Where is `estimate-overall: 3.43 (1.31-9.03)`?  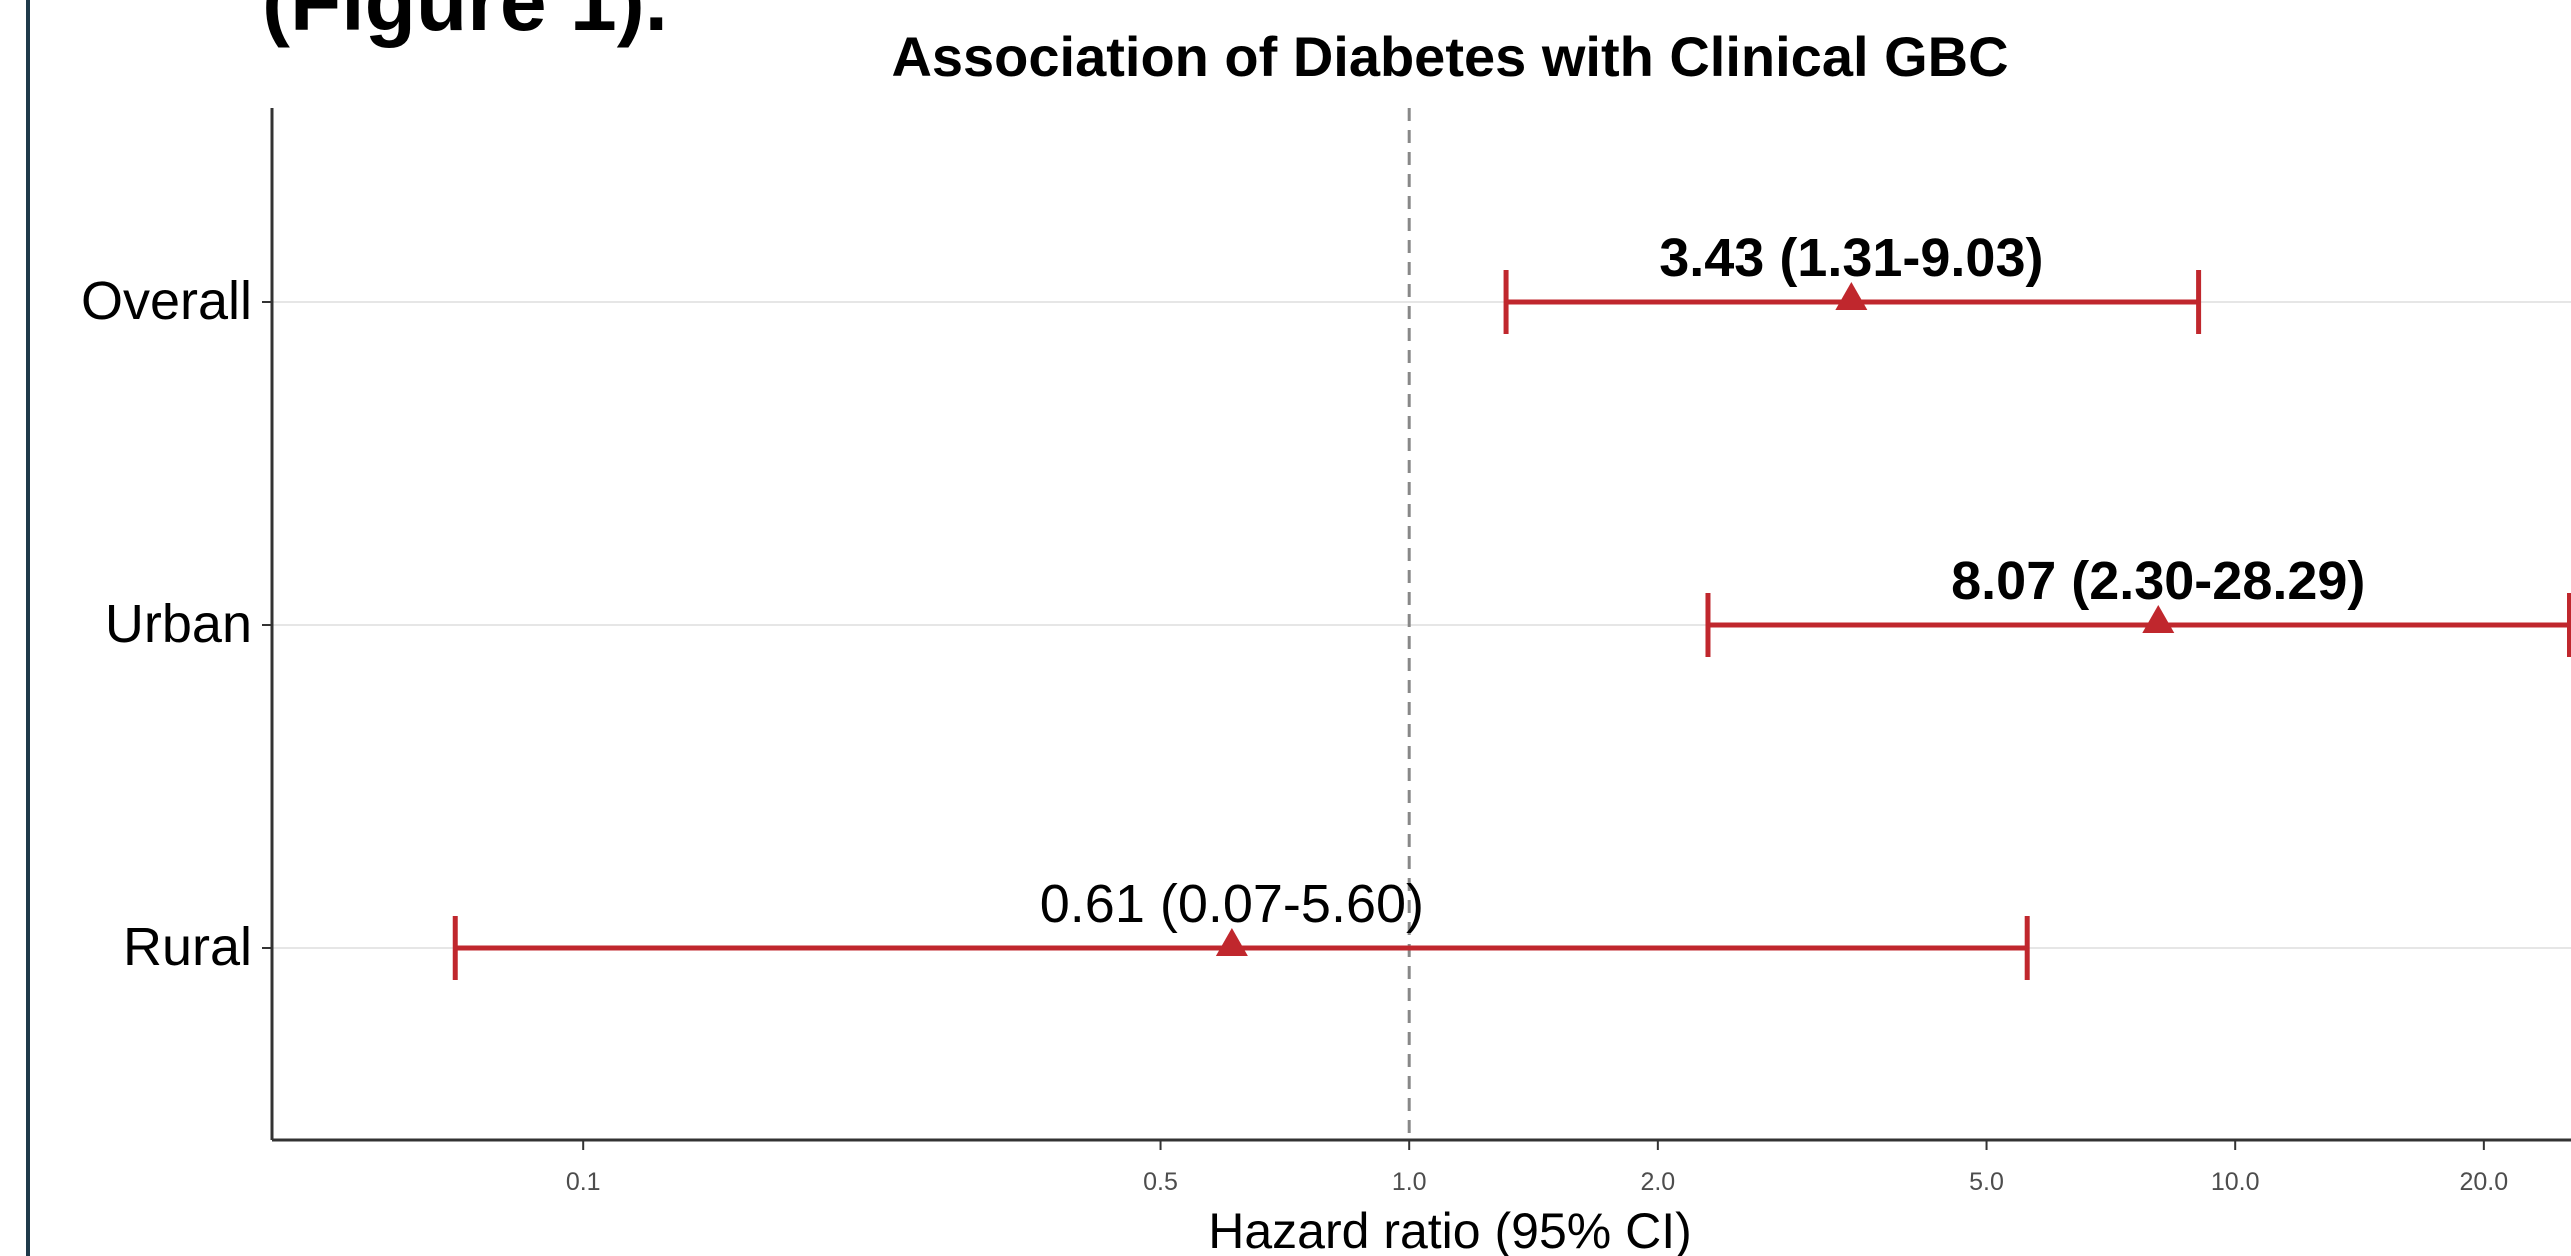 estimate-overall: 3.43 (1.31-9.03) is located at coordinates (1852, 281).